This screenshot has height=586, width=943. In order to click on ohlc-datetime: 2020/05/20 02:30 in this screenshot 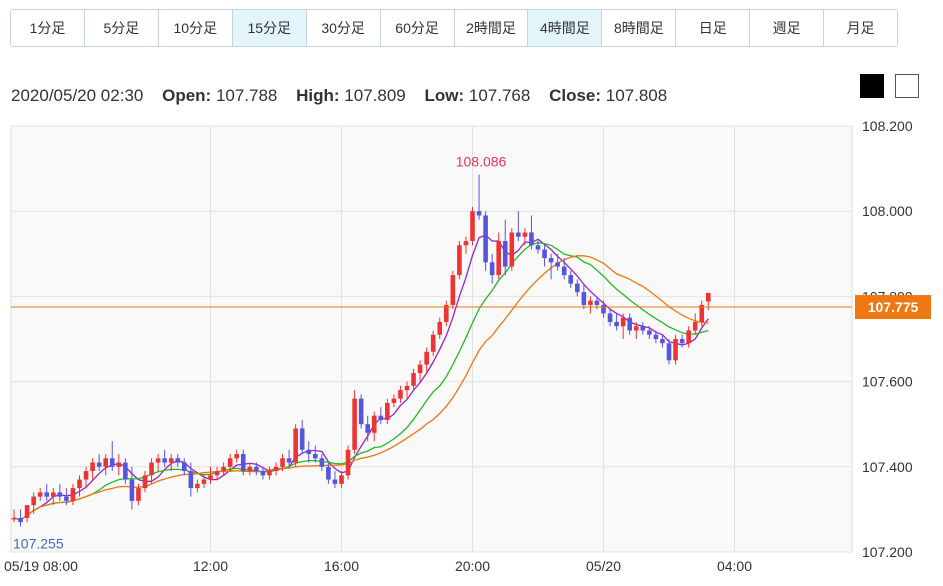, I will do `click(77, 95)`.